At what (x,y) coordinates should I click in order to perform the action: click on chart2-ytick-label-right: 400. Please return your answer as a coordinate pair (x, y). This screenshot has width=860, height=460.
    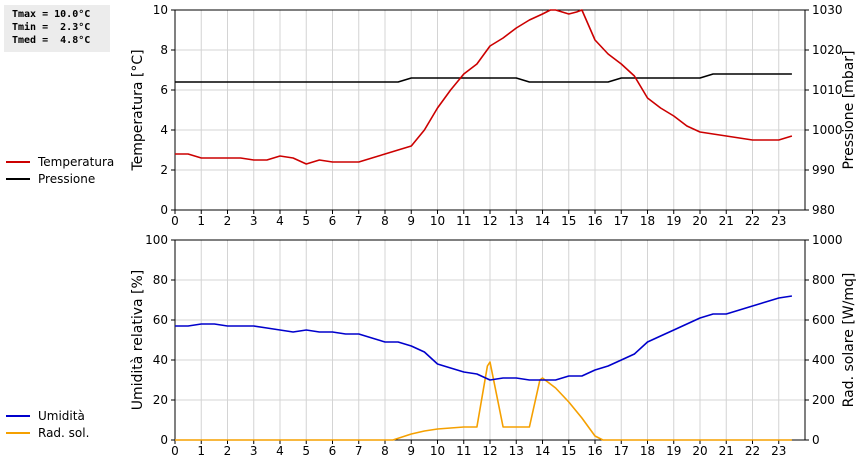
    Looking at the image, I should click on (823, 360).